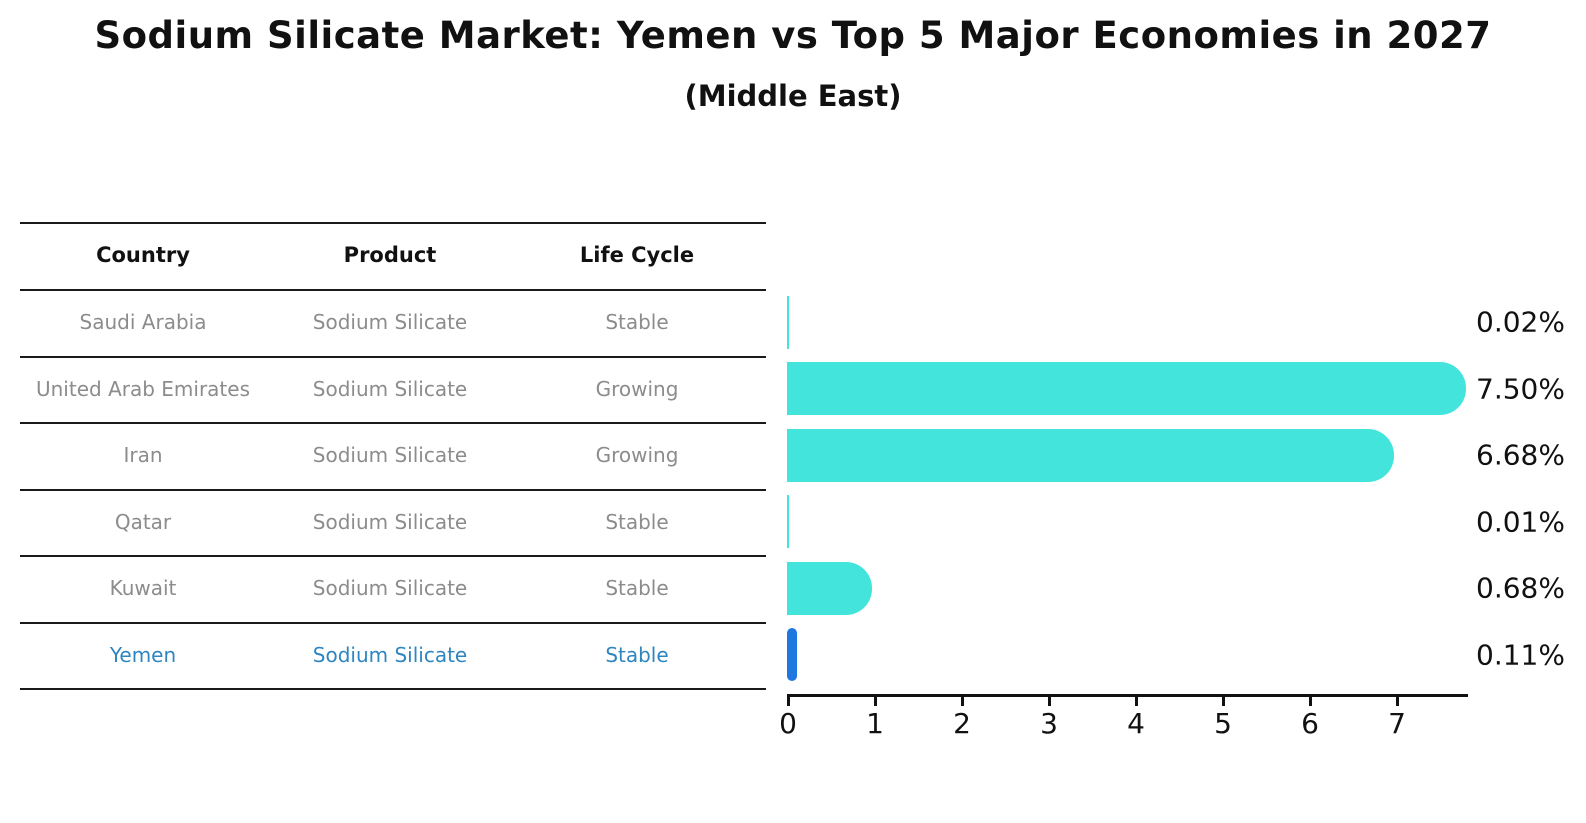 The height and width of the screenshot is (823, 1586). Describe the element at coordinates (962, 723) in the screenshot. I see `x-axis-tick-label: 2` at that location.